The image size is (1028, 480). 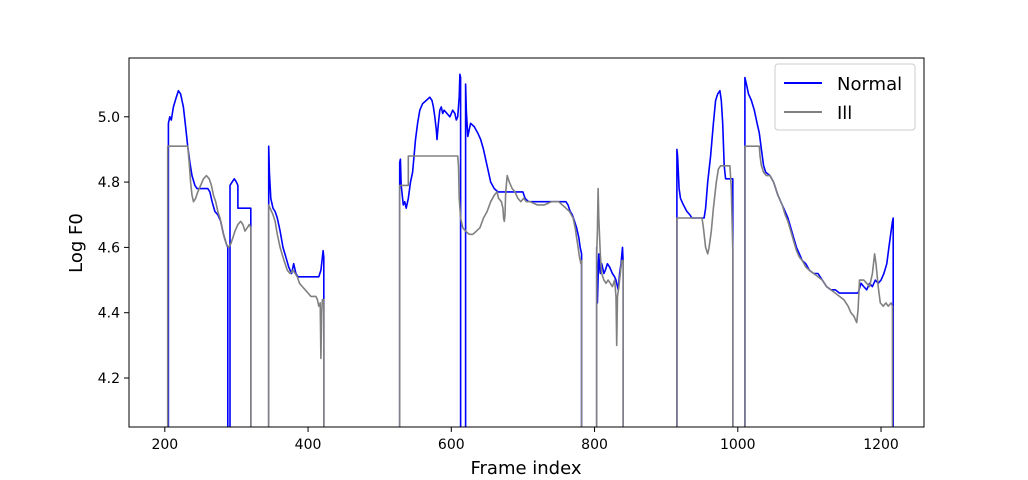 What do you see at coordinates (109, 248) in the screenshot?
I see `y-tick-label: 4.6` at bounding box center [109, 248].